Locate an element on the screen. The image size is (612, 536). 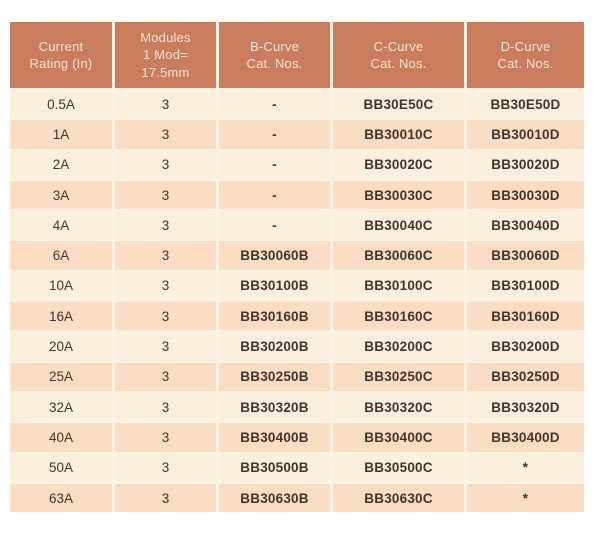
table-cell-c-curve-row2: BB30020C is located at coordinates (398, 164).